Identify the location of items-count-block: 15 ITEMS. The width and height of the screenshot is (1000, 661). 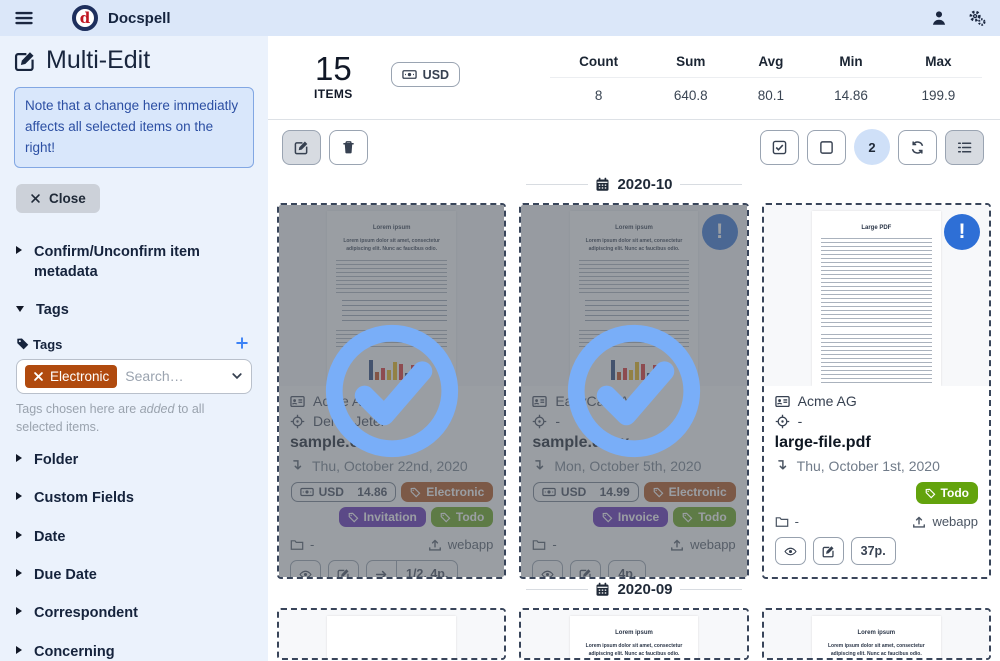
(333, 75).